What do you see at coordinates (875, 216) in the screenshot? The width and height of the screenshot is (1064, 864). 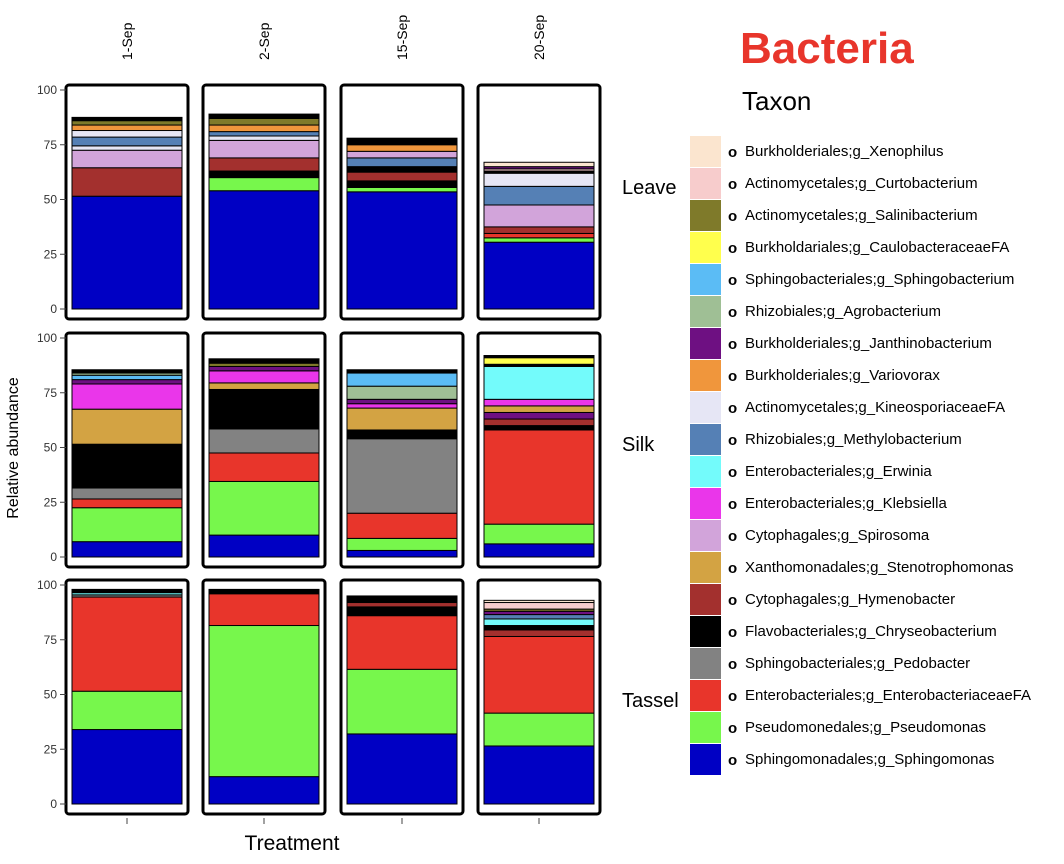 I see `legend-item: o Actinomycetales;g_Salinibacterium` at bounding box center [875, 216].